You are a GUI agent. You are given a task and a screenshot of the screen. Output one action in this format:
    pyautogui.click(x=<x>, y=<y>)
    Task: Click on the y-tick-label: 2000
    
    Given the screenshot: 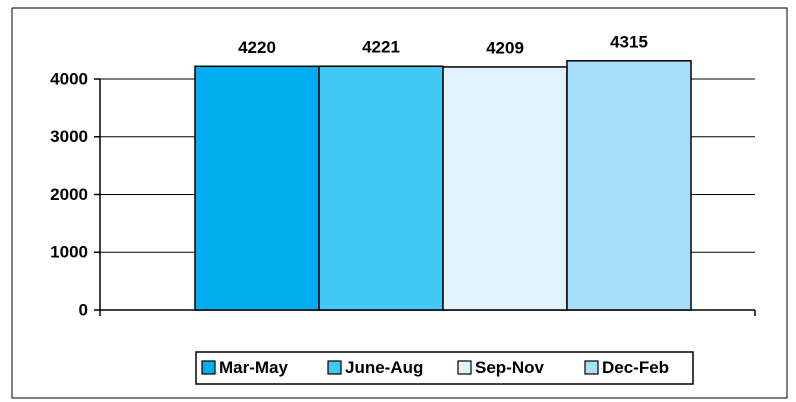 What is the action you would take?
    pyautogui.click(x=69, y=194)
    